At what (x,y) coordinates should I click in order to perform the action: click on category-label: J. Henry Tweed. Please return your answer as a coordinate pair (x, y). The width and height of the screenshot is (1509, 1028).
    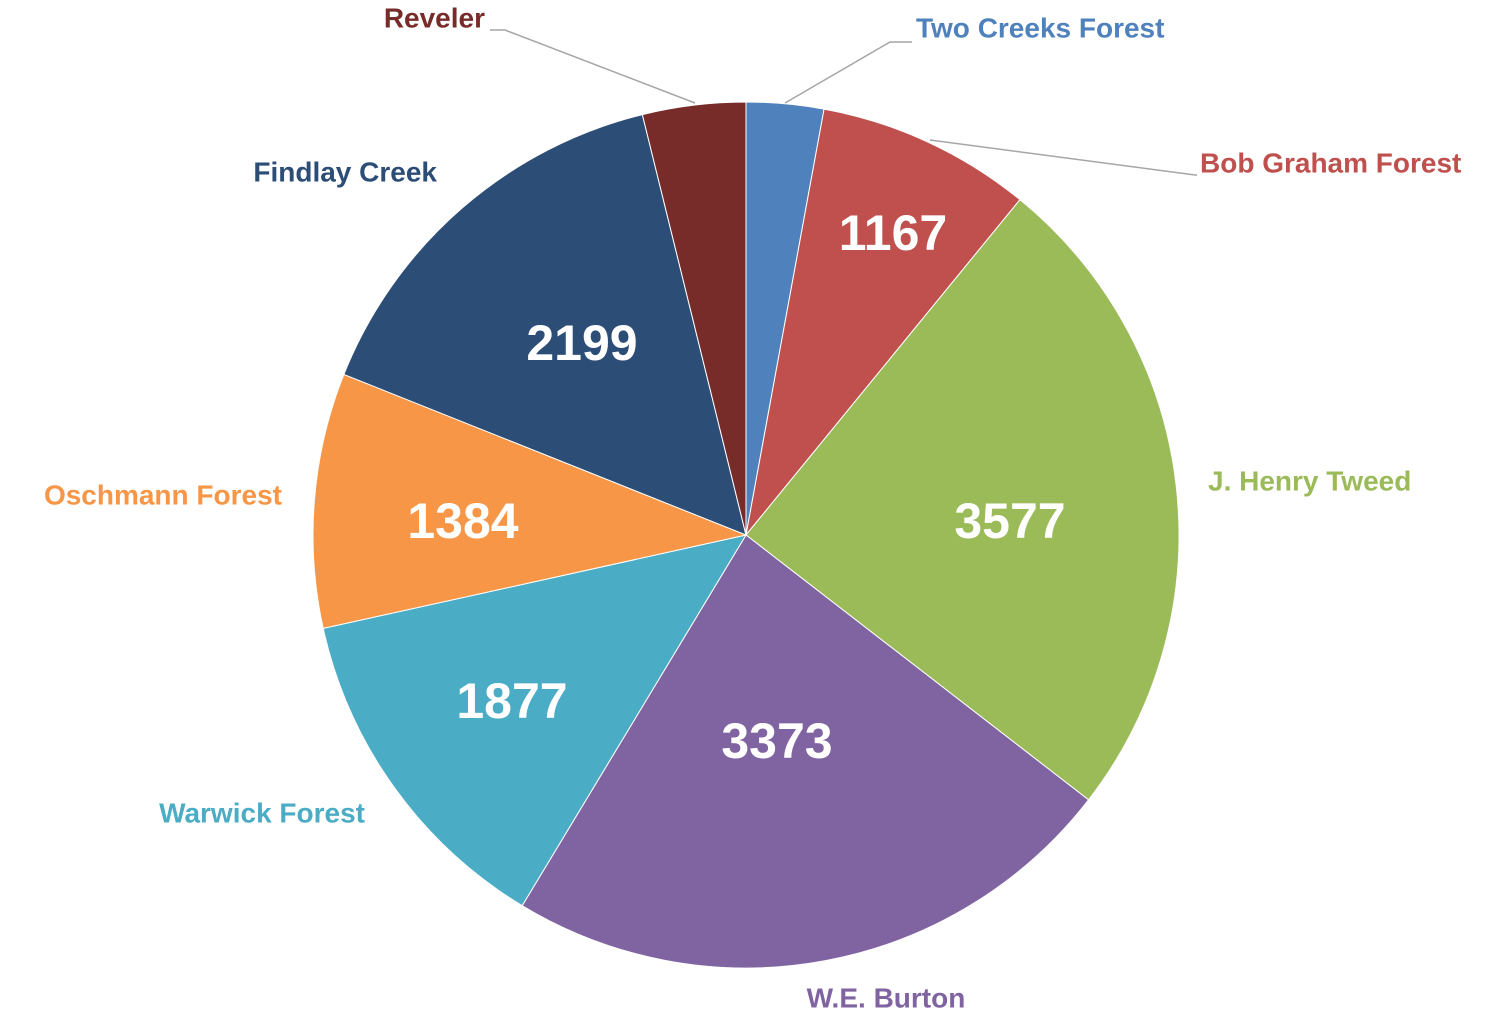
    Looking at the image, I should click on (1309, 480).